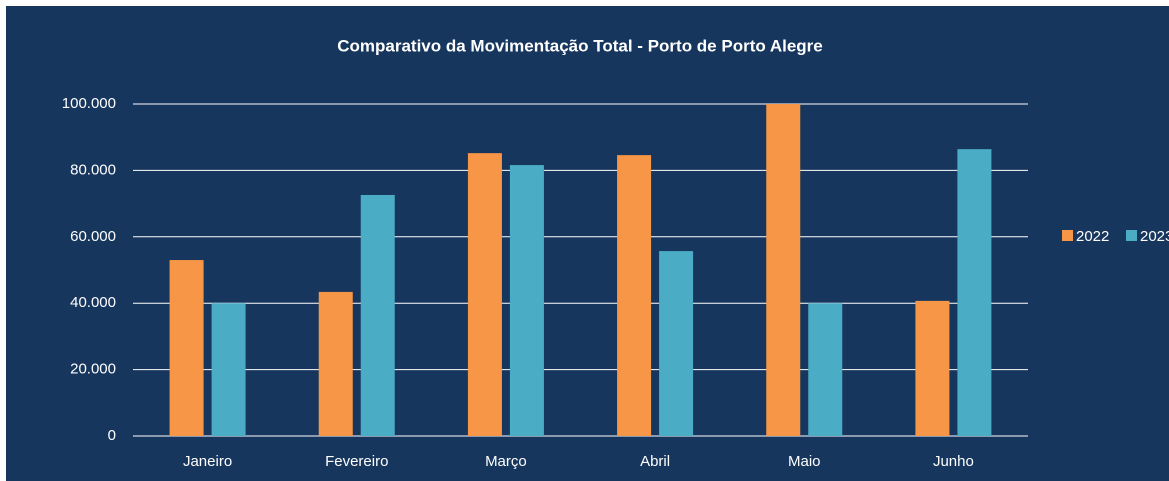 The height and width of the screenshot is (481, 1169). Describe the element at coordinates (93, 302) in the screenshot. I see `y-tick-label: 40.000` at that location.